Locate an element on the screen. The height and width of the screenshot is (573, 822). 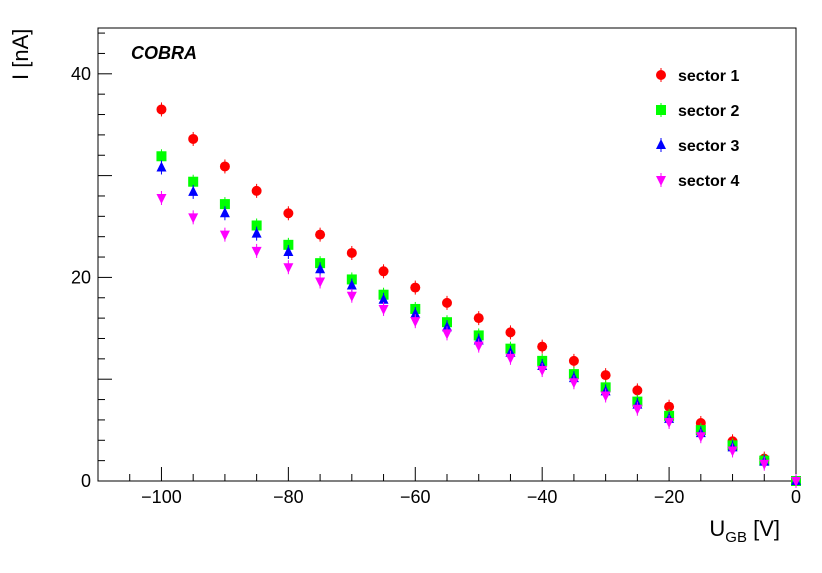
x-axis-title-unit: [V] is located at coordinates (763, 528).